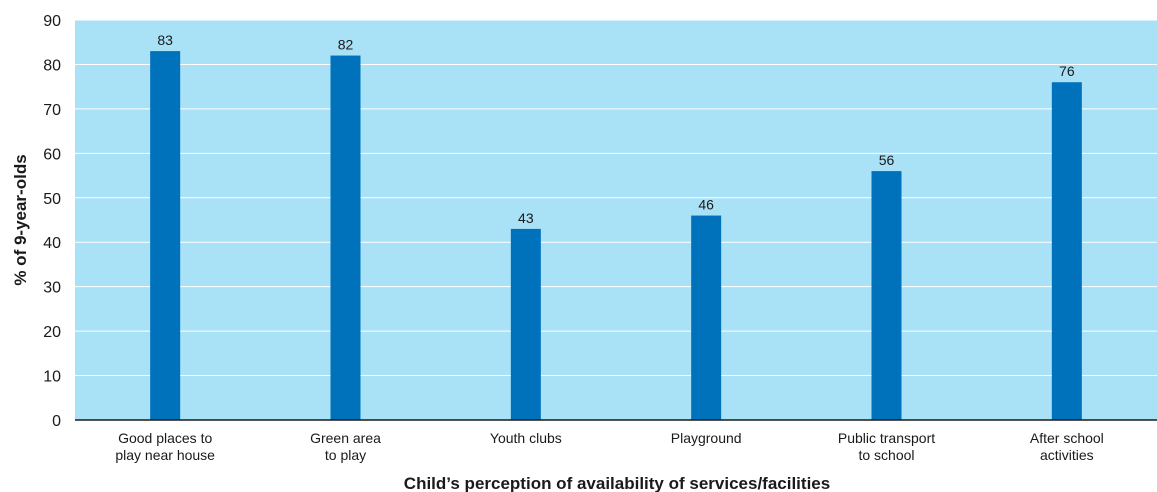 This screenshot has width=1157, height=492. I want to click on y-axis-title: % of 9-year-olds, so click(20, 219).